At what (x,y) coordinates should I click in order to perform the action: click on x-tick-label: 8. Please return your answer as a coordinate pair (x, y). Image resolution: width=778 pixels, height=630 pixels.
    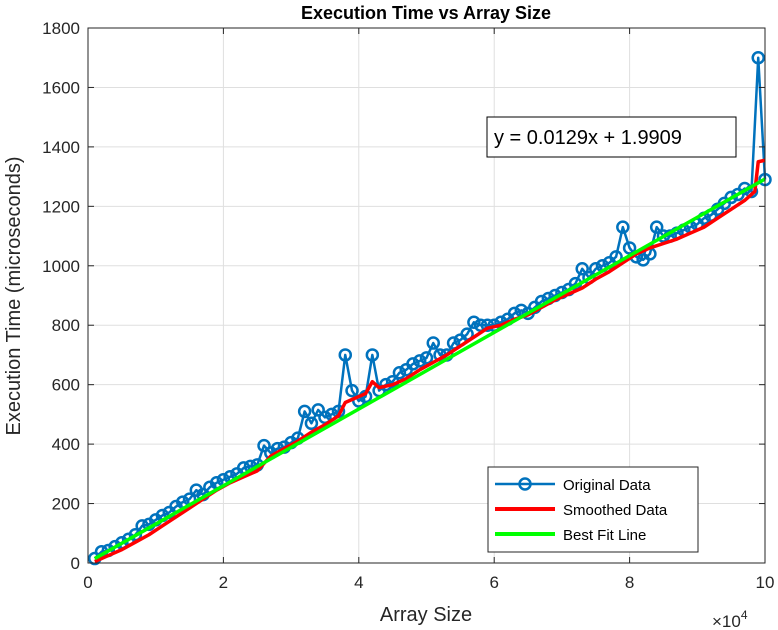
    Looking at the image, I should click on (629, 582).